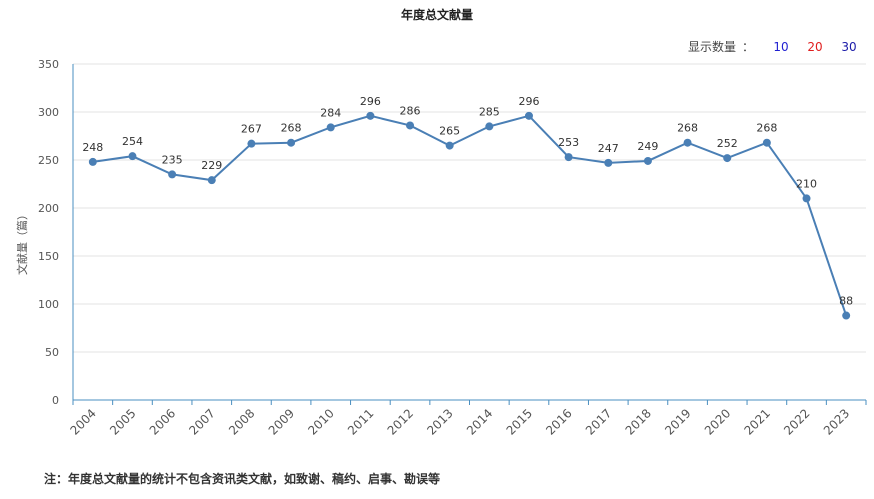 This screenshot has height=499, width=874. What do you see at coordinates (52, 352) in the screenshot?
I see `y-tick-label: 50` at bounding box center [52, 352].